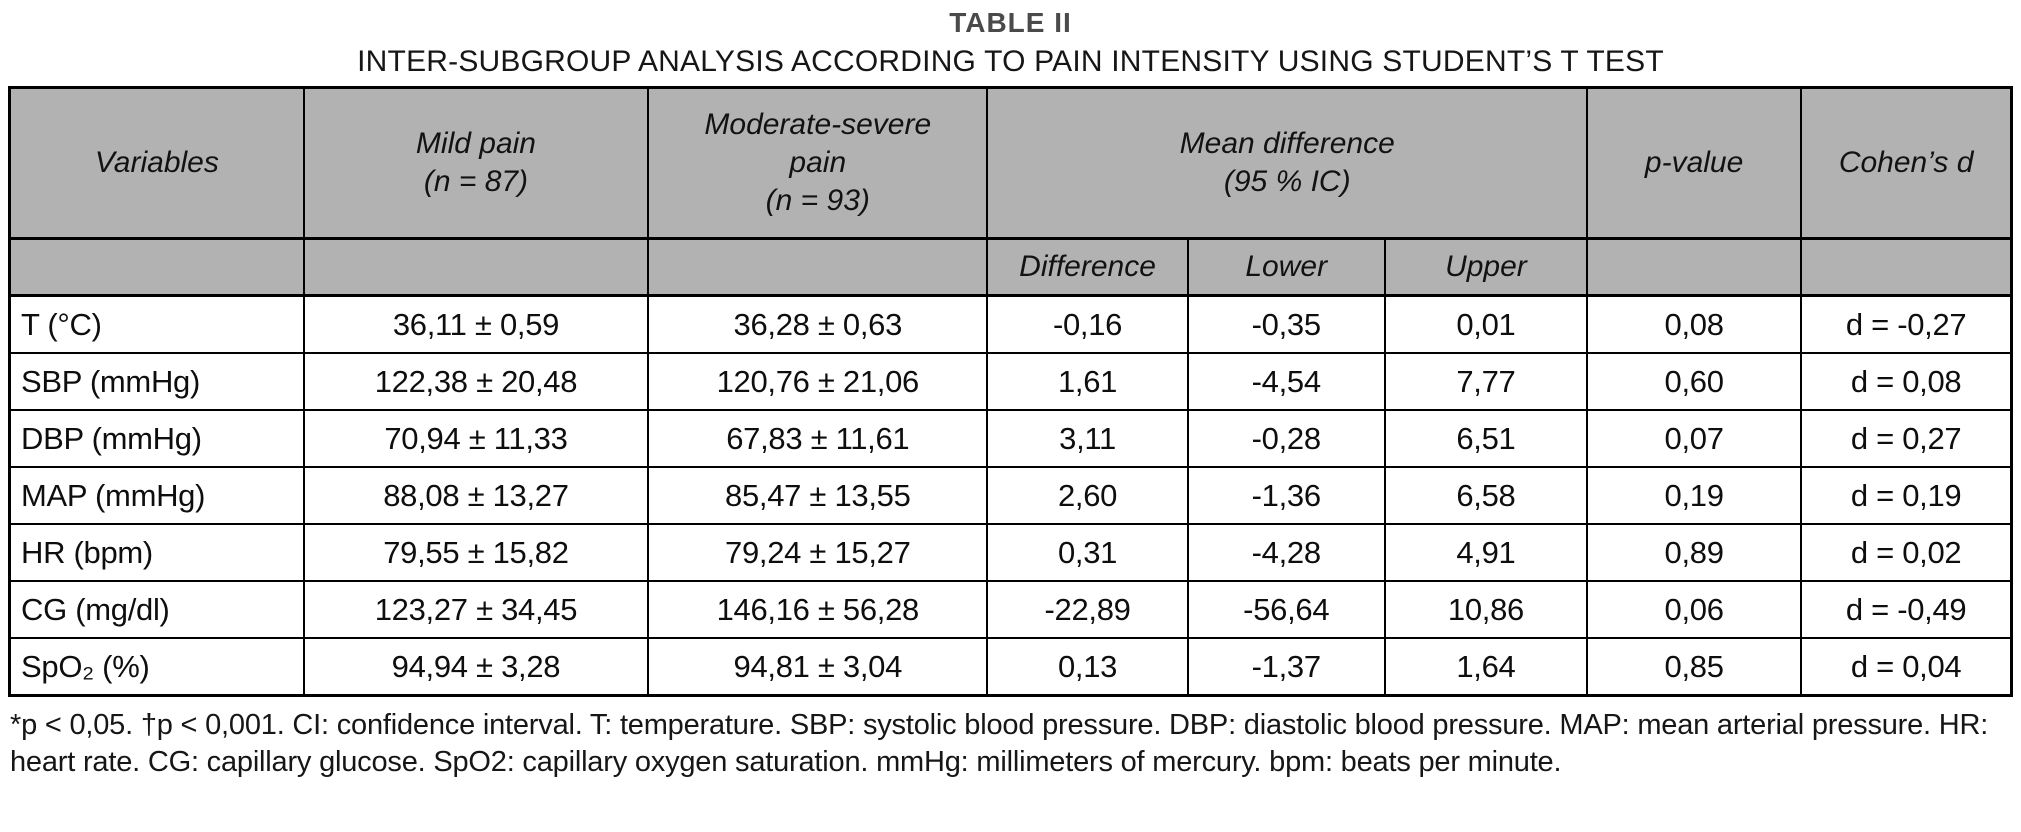 This screenshot has height=832, width=2021. What do you see at coordinates (818, 495) in the screenshot?
I see `value-cell: 85,47 ± 13,55` at bounding box center [818, 495].